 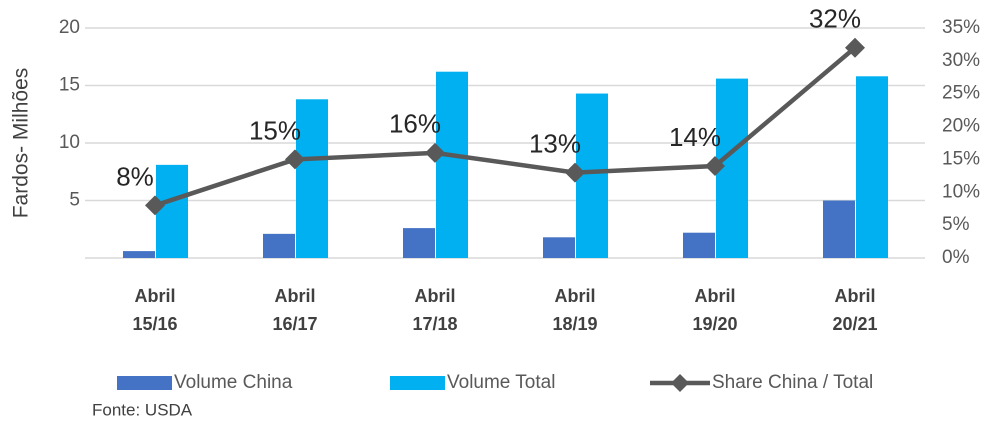 I want to click on x-tick-label: 18/19, so click(x=574, y=324).